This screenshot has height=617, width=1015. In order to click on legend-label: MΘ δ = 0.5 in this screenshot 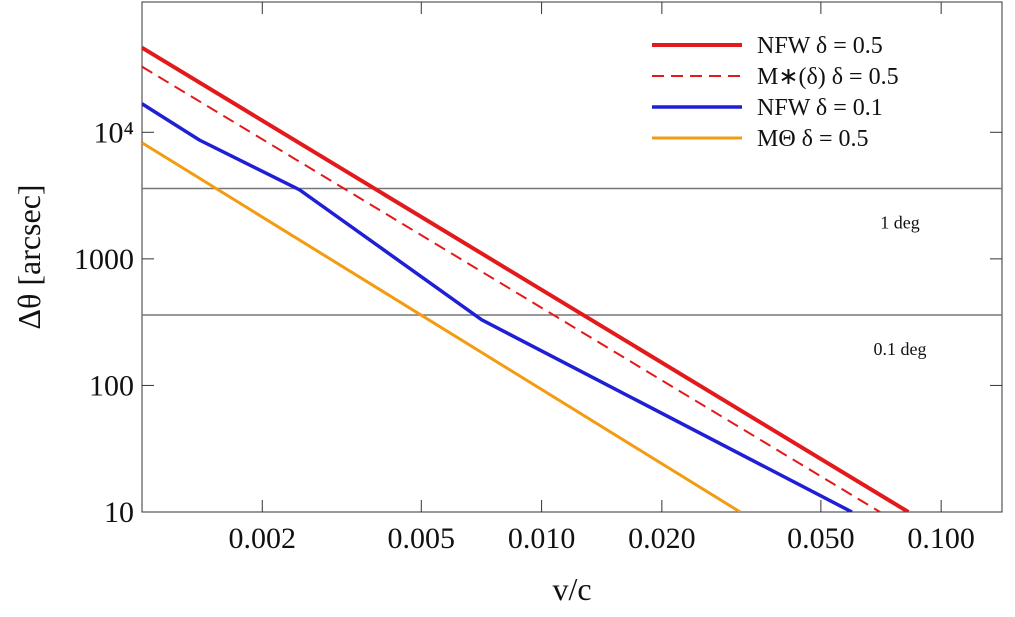, I will do `click(813, 139)`.